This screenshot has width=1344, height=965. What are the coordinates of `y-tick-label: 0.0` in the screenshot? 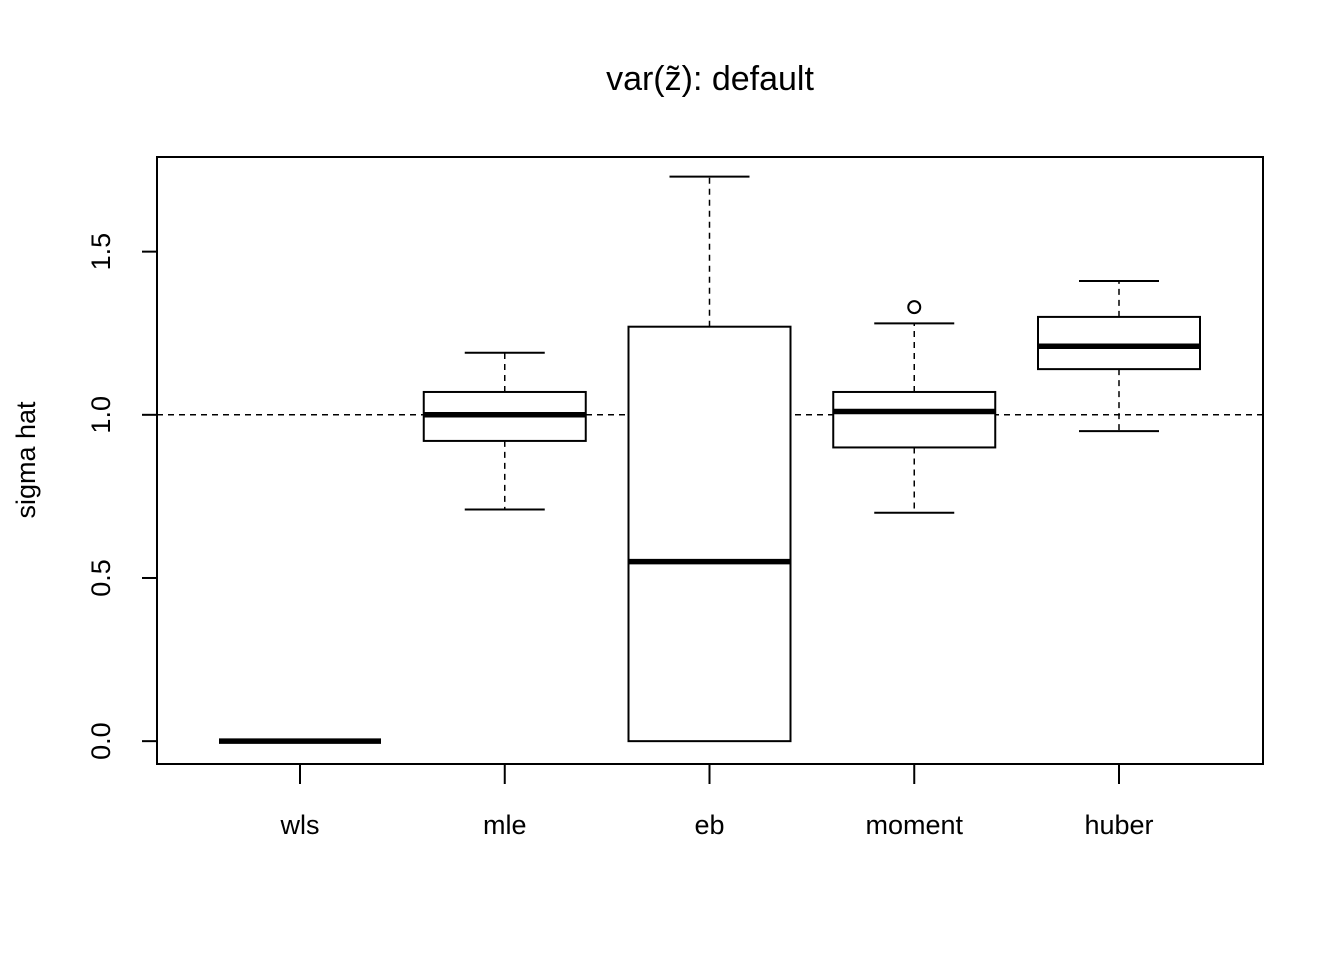 It's located at (101, 741).